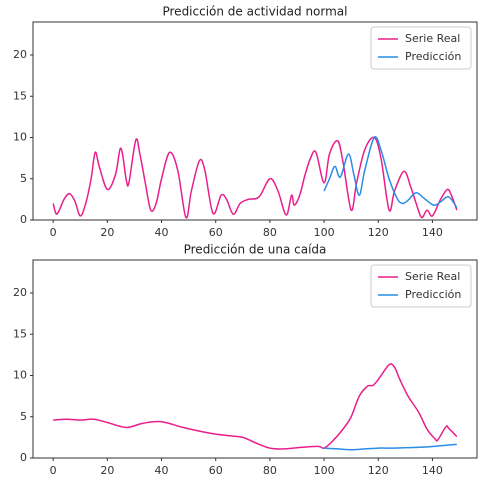 The image size is (484, 484). Describe the element at coordinates (255, 250) in the screenshot. I see `chart-title: Predicción de una caída` at that location.